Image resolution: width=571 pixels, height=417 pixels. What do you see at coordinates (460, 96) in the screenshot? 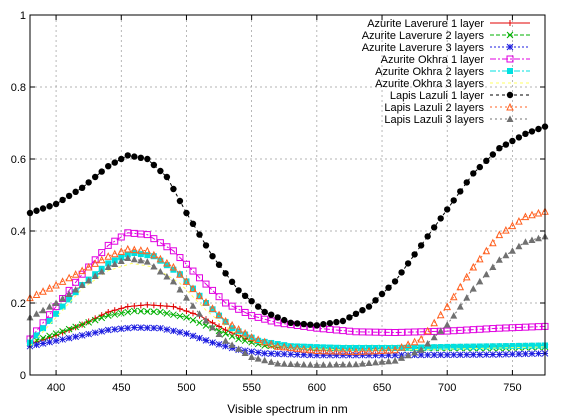
I see `legend-item: Lapis Lazuli 1 layer` at bounding box center [460, 96].